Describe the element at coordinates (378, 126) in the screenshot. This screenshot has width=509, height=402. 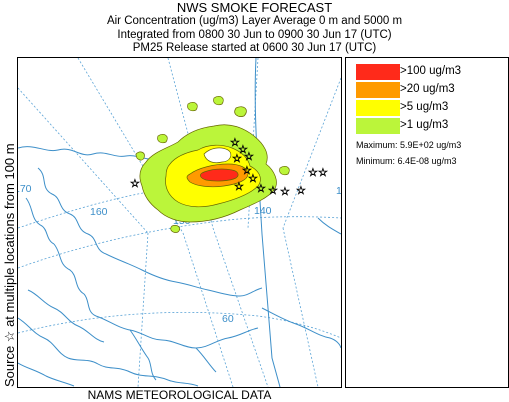
I see `legend-swatch-green` at that location.